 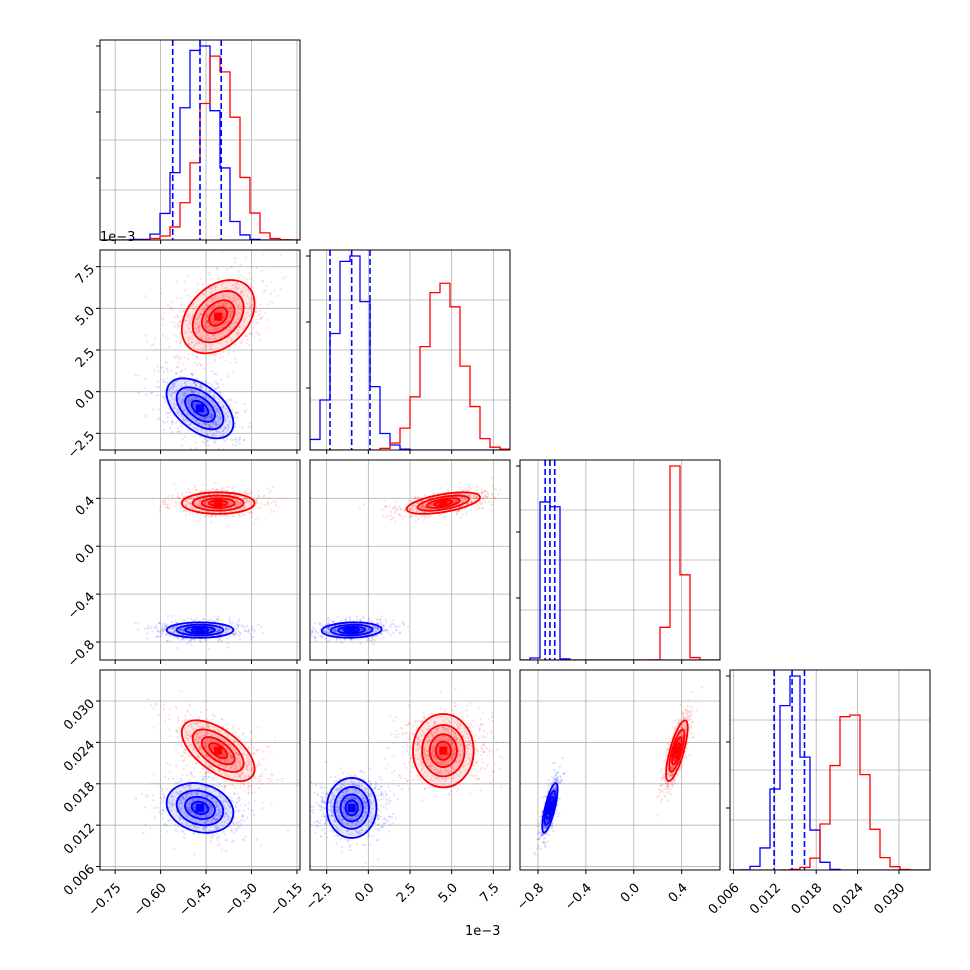 I want to click on y-tick-label-3-2: 0.018, so click(x=79, y=797).